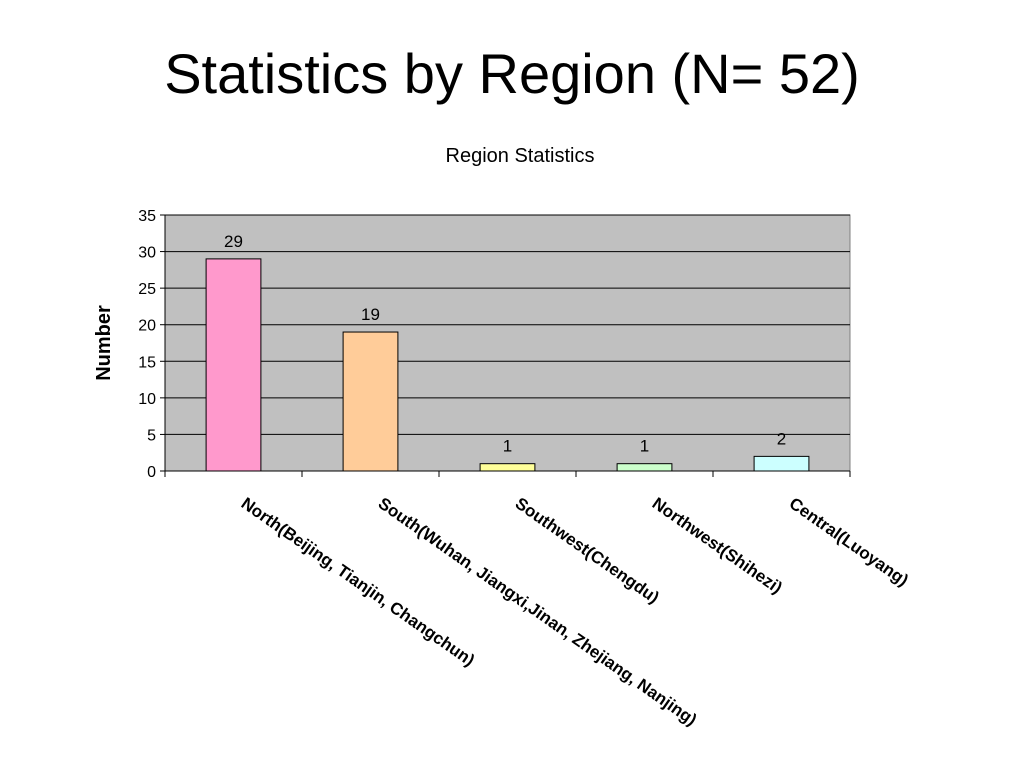 This screenshot has width=1024, height=768. I want to click on category-label: Southwest(Chengdu), so click(587, 551).